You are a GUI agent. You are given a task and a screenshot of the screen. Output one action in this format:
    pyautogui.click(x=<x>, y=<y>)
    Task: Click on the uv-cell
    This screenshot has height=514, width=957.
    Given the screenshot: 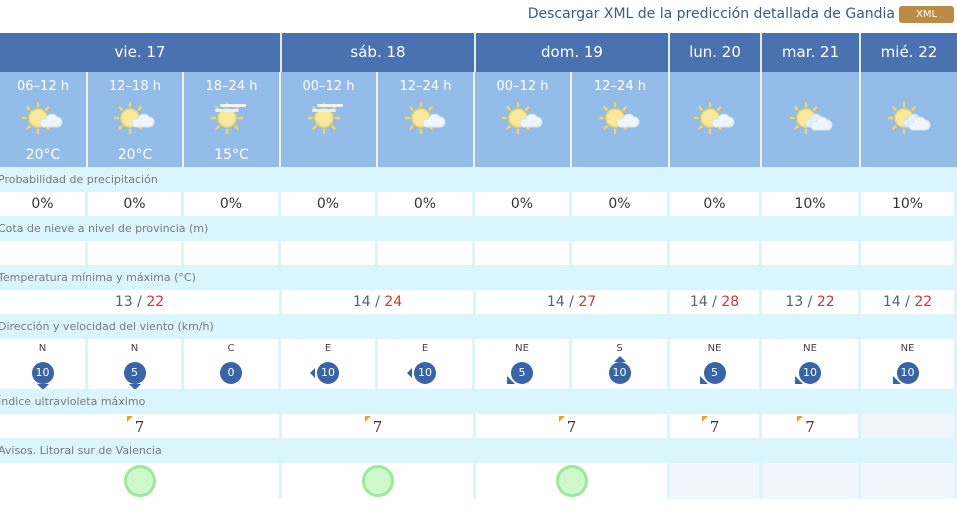 What is the action you would take?
    pyautogui.click(x=909, y=426)
    